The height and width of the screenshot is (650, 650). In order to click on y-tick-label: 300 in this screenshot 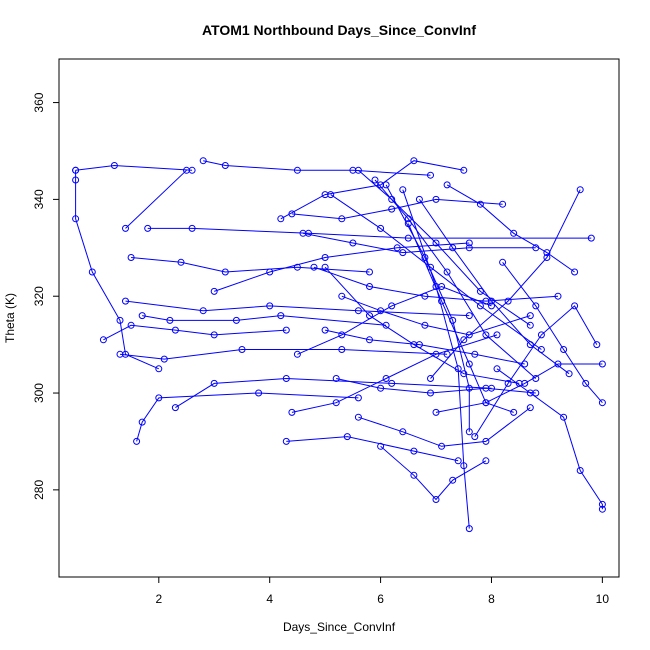, I will do `click(39, 393)`.